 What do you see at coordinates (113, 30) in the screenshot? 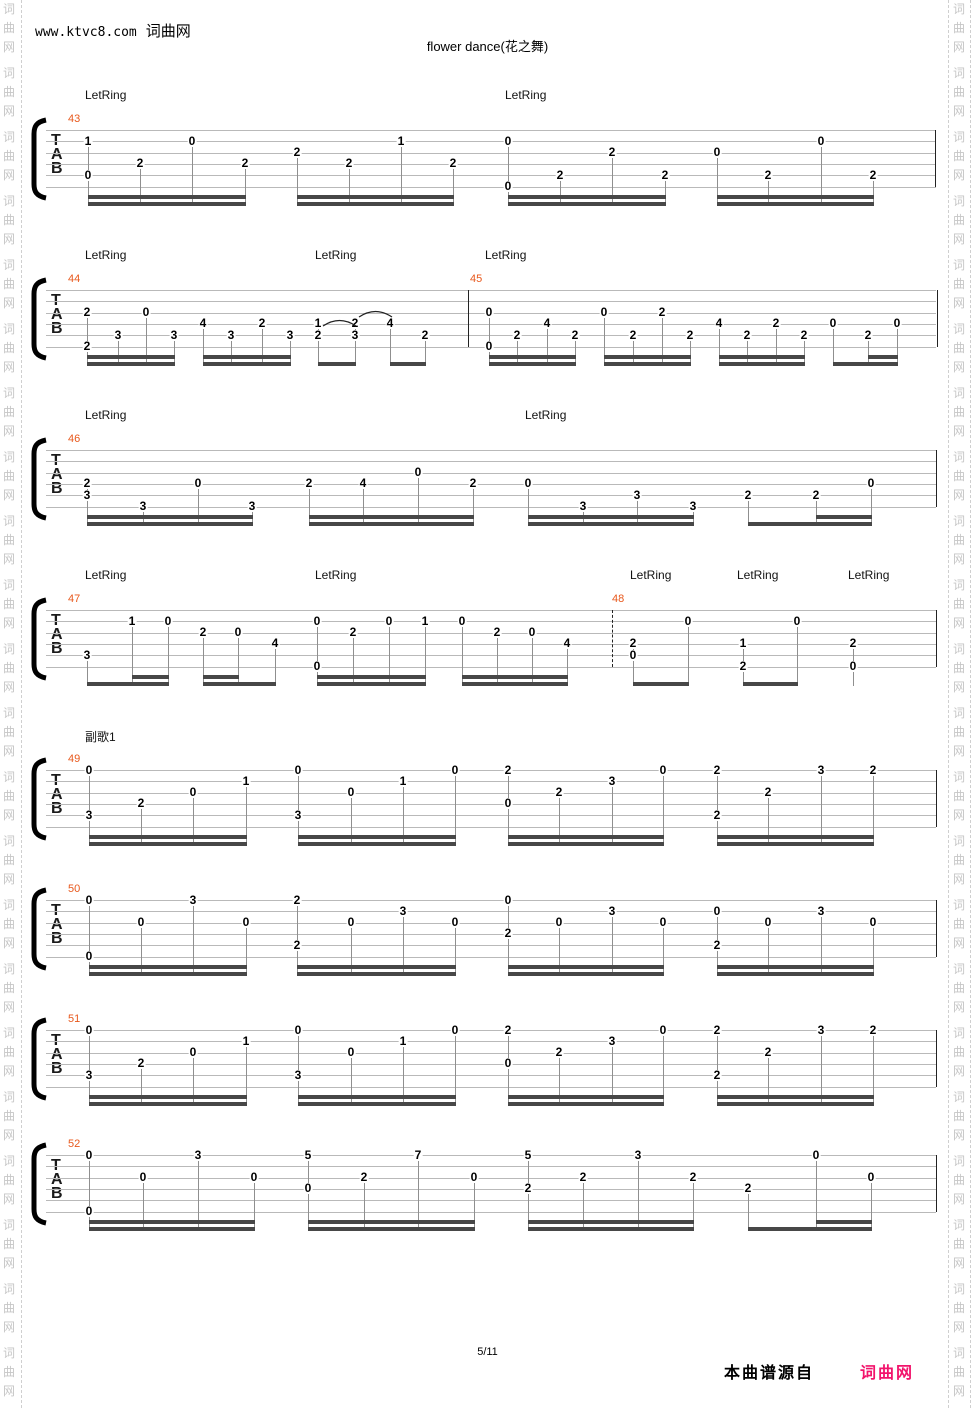
I see `header: www.ktvc8.com 词曲网` at bounding box center [113, 30].